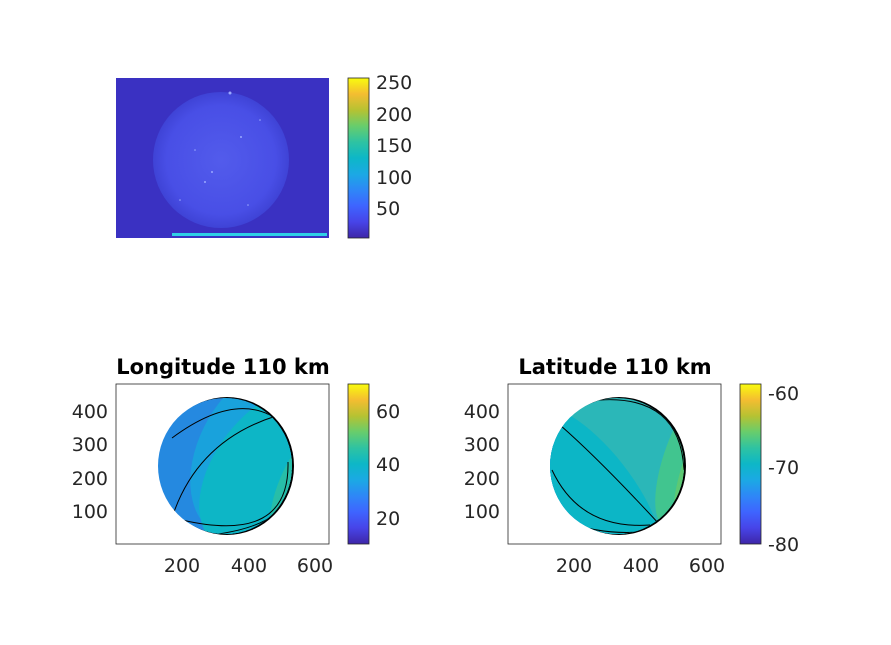  What do you see at coordinates (783, 468) in the screenshot?
I see `colorbar3-tick: -70` at bounding box center [783, 468].